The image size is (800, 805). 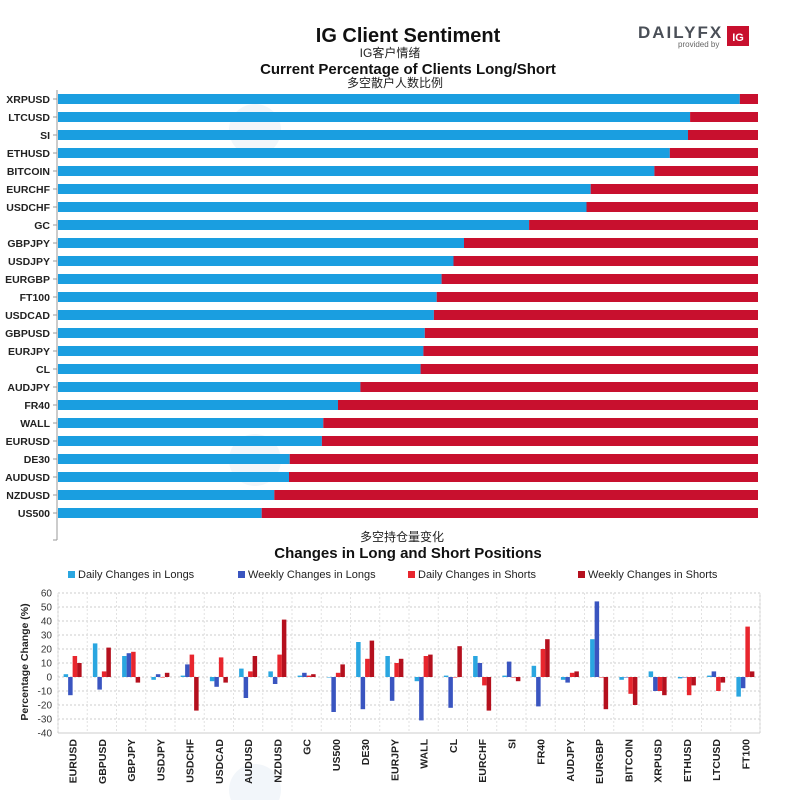 What do you see at coordinates (246, 315) in the screenshot?
I see `long-bar-usdcad` at bounding box center [246, 315].